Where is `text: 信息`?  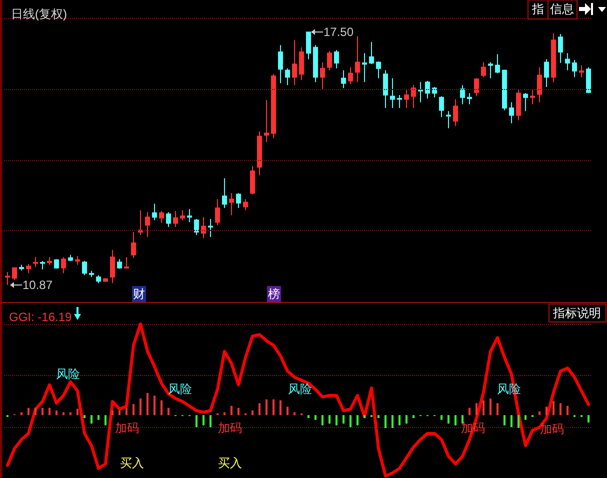 text: 信息 is located at coordinates (562, 9).